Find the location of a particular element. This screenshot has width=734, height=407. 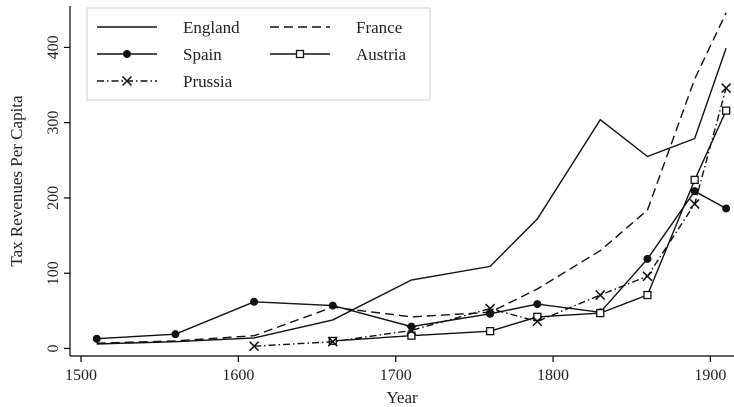

x-tick-label: 1700 is located at coordinates (396, 375).